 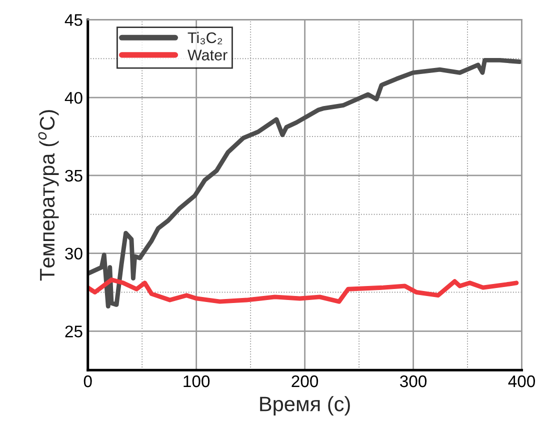 What do you see at coordinates (205, 38) in the screenshot?
I see `legend-label: Ti₃C₂` at bounding box center [205, 38].